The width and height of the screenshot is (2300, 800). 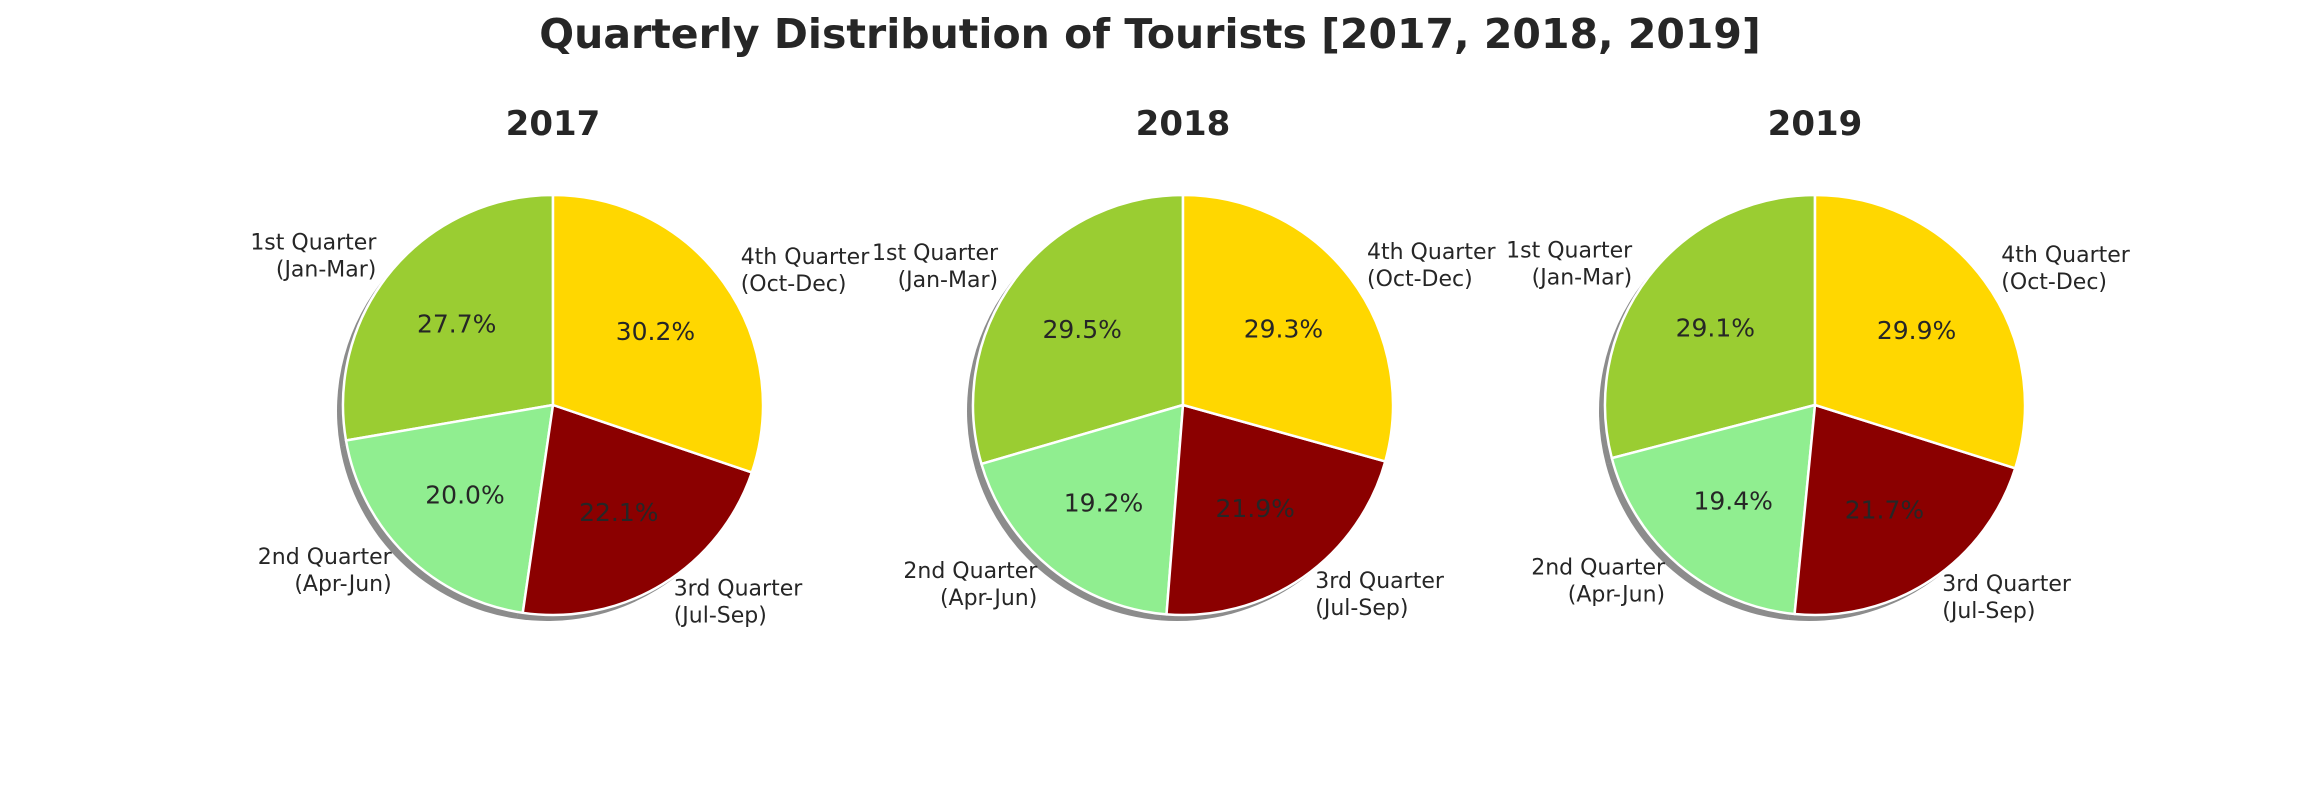 I want to click on pie-pct-label: 19.4%, so click(x=1732, y=500).